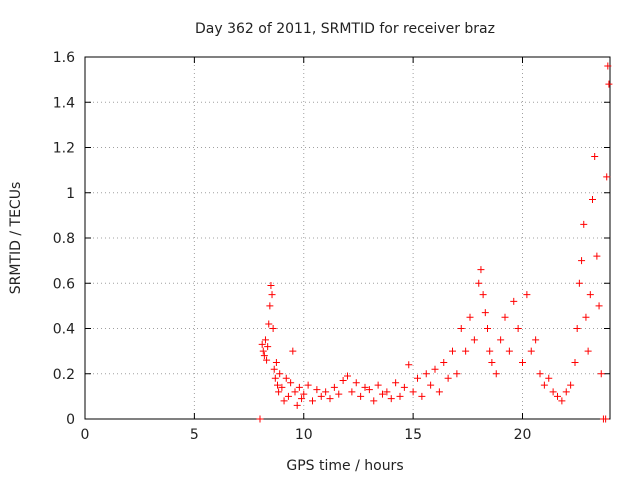 Image resolution: width=640 pixels, height=480 pixels. I want to click on y-tick-label: 0.2, so click(64, 375).